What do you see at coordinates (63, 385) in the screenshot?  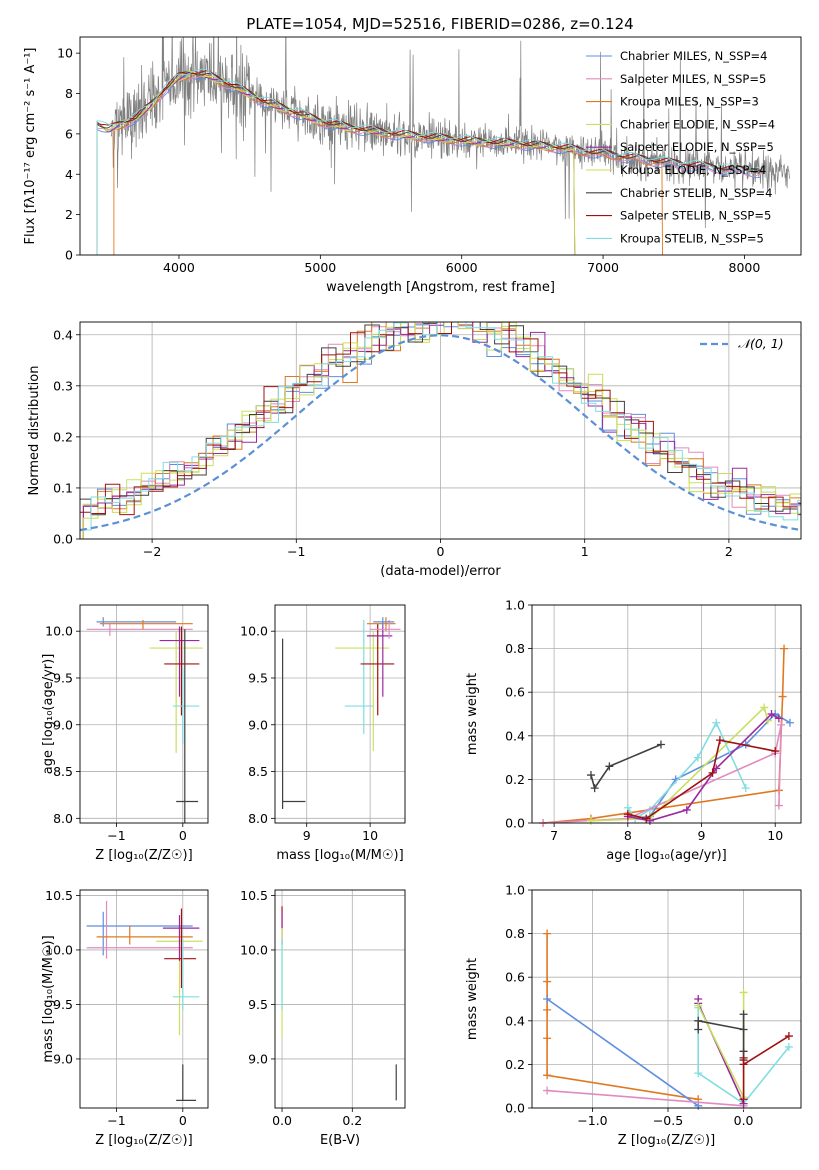 I see `y-tick-label: 0.3` at bounding box center [63, 385].